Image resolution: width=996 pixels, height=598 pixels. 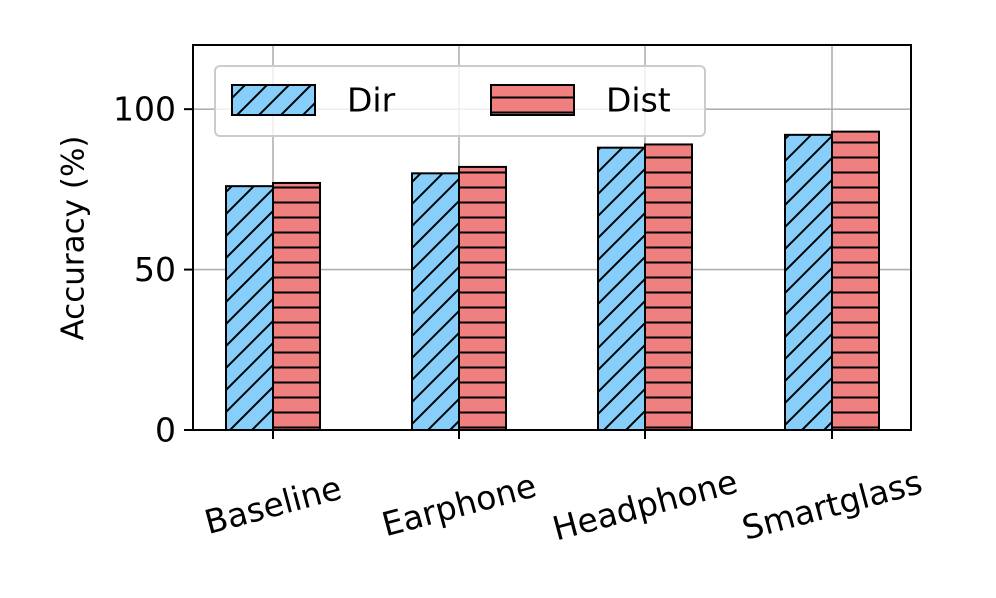 I want to click on y-axis-ticks: 0 50 100, so click(x=153, y=270).